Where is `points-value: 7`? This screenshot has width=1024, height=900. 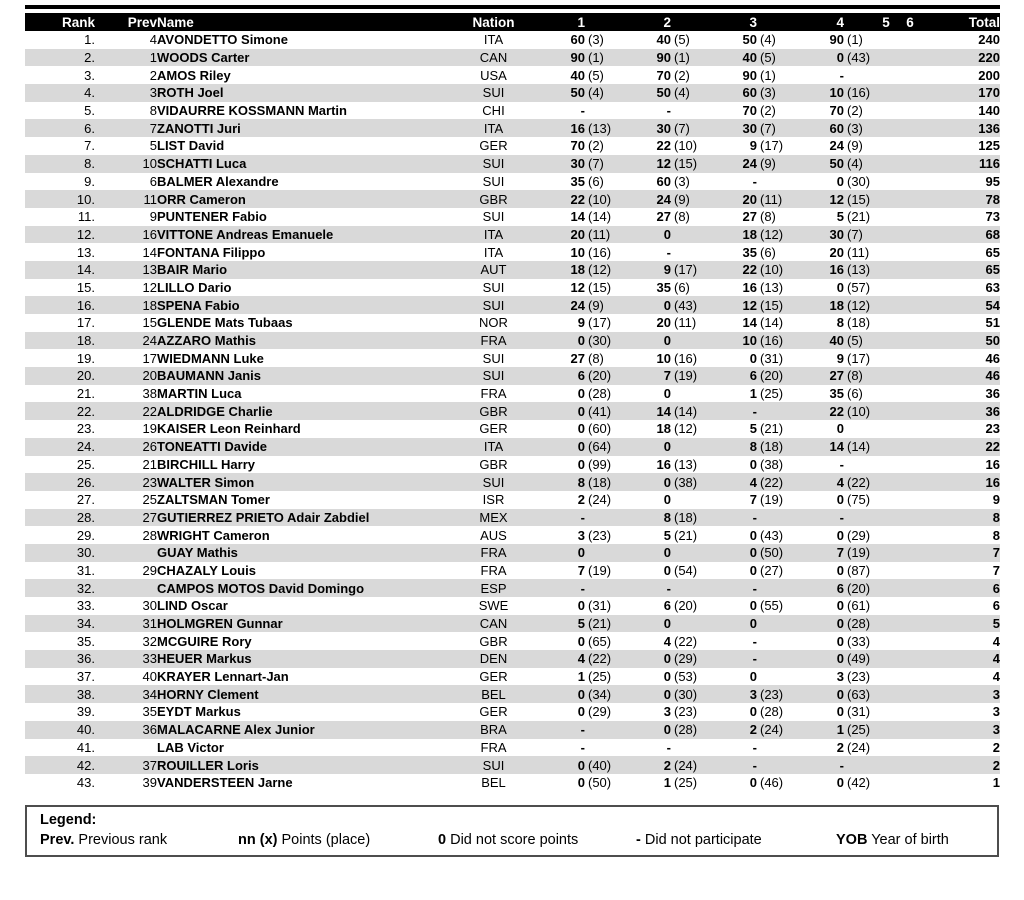 points-value: 7 is located at coordinates (581, 570).